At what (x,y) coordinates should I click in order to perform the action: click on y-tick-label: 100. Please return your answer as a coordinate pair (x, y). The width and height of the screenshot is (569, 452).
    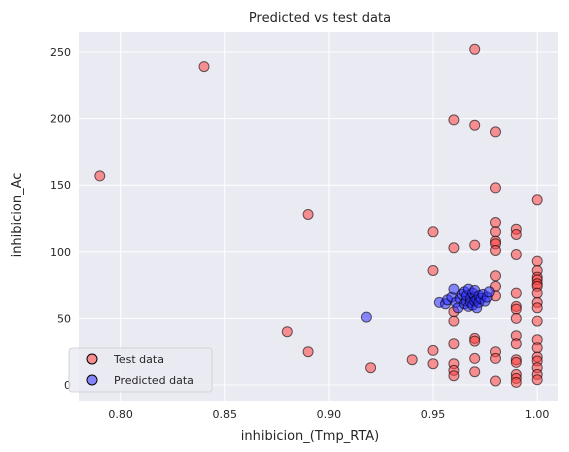
    Looking at the image, I should click on (60, 252).